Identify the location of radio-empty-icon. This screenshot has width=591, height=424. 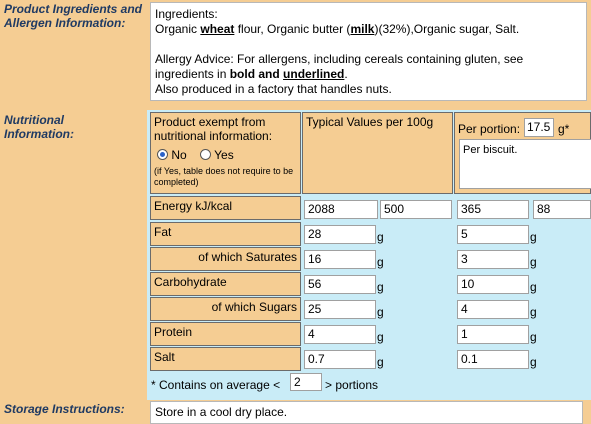
(206, 154).